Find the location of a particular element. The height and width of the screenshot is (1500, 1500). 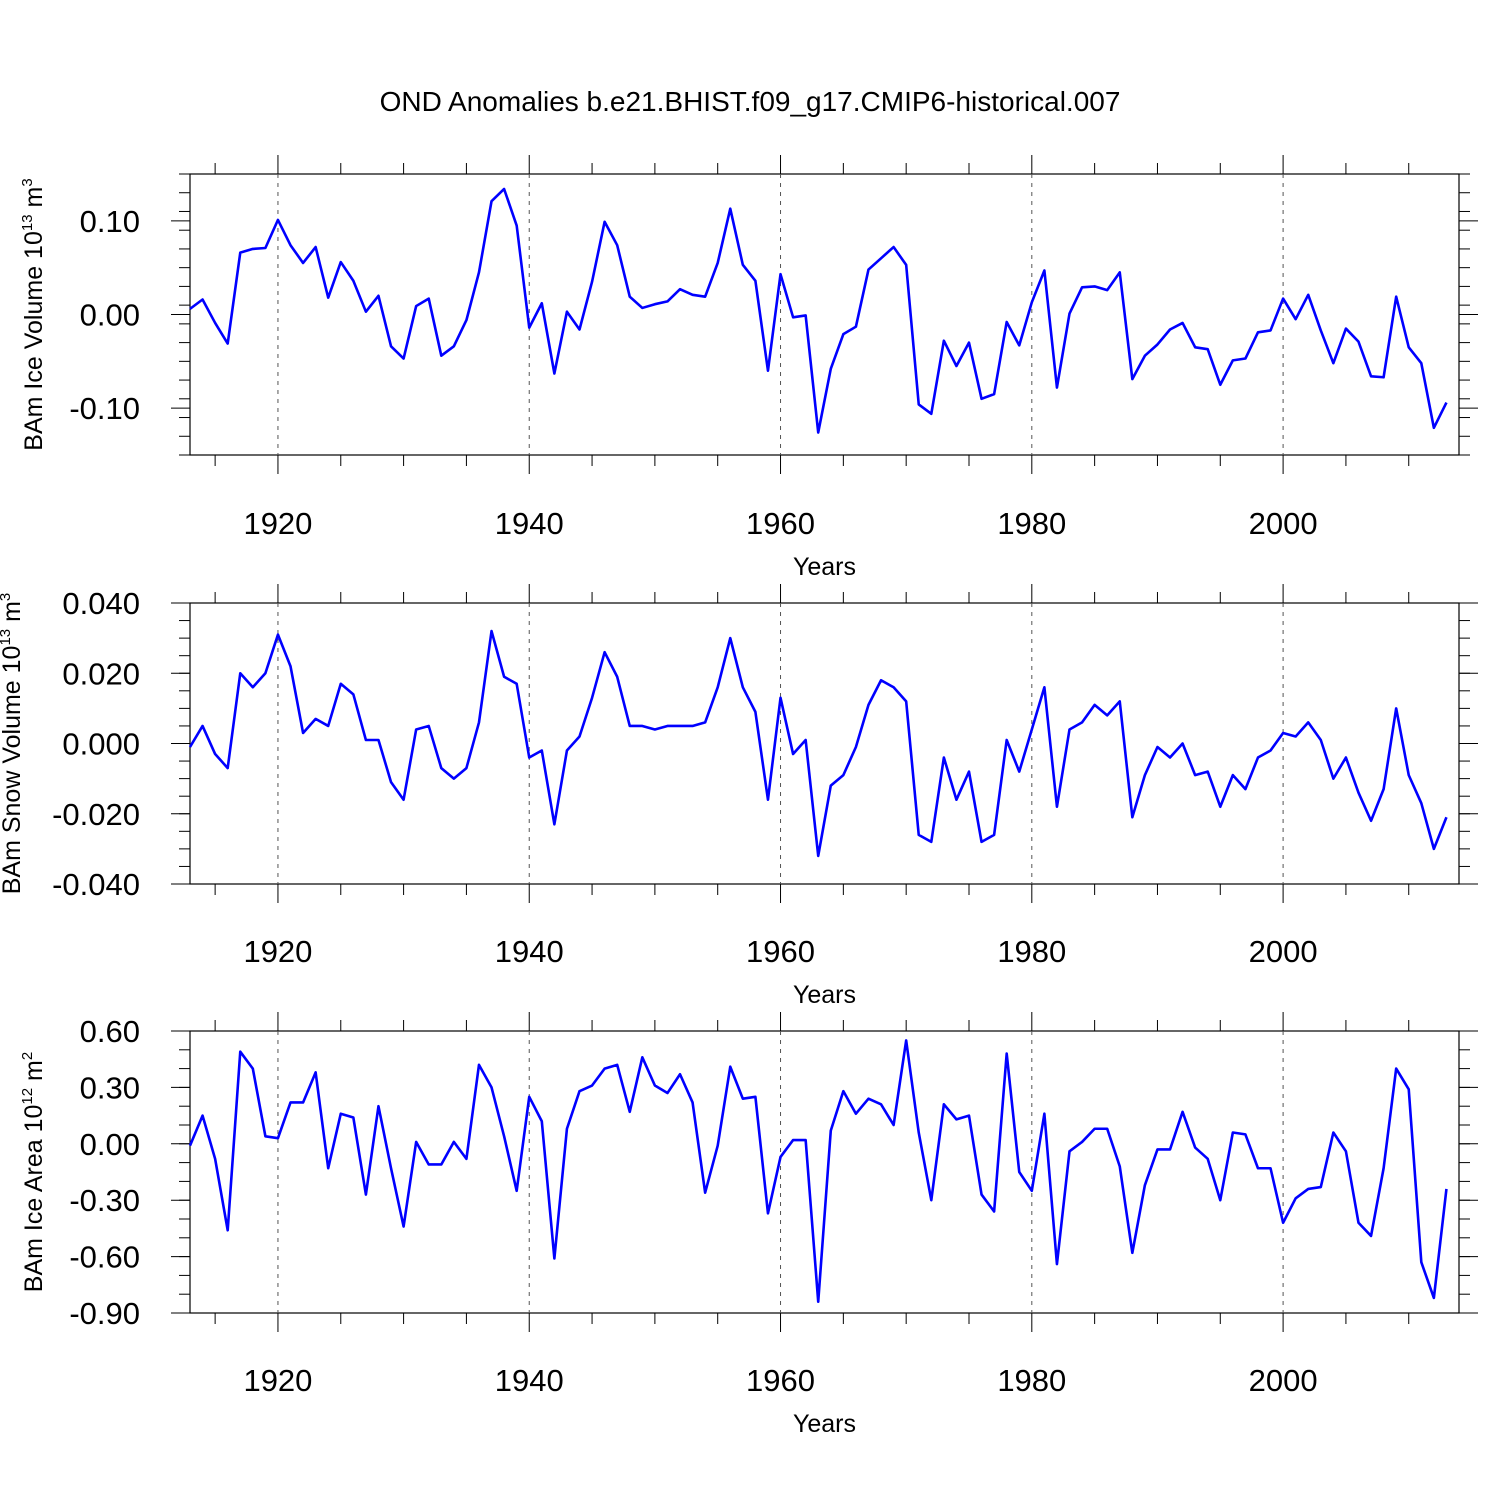

y-tick-label: -0.040 is located at coordinates (96, 884).